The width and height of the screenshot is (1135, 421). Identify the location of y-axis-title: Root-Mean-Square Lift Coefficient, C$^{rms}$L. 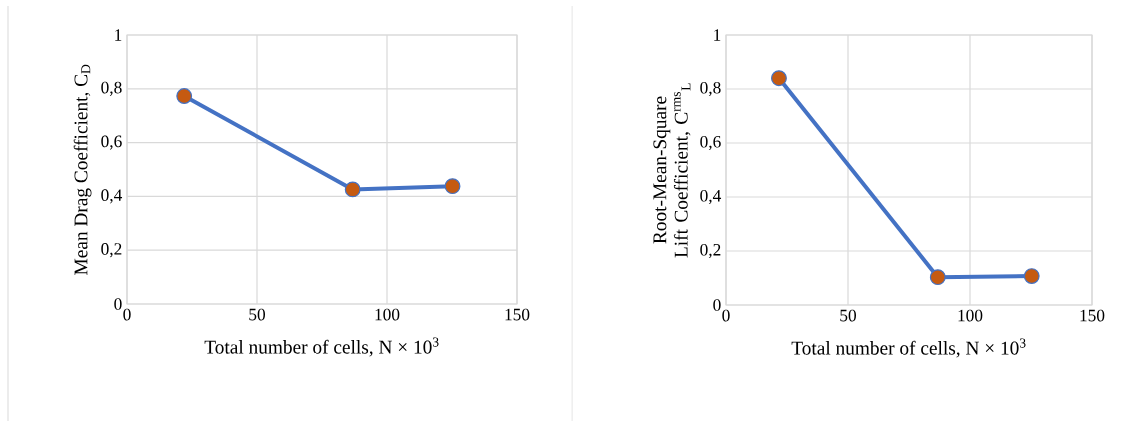
(672, 170).